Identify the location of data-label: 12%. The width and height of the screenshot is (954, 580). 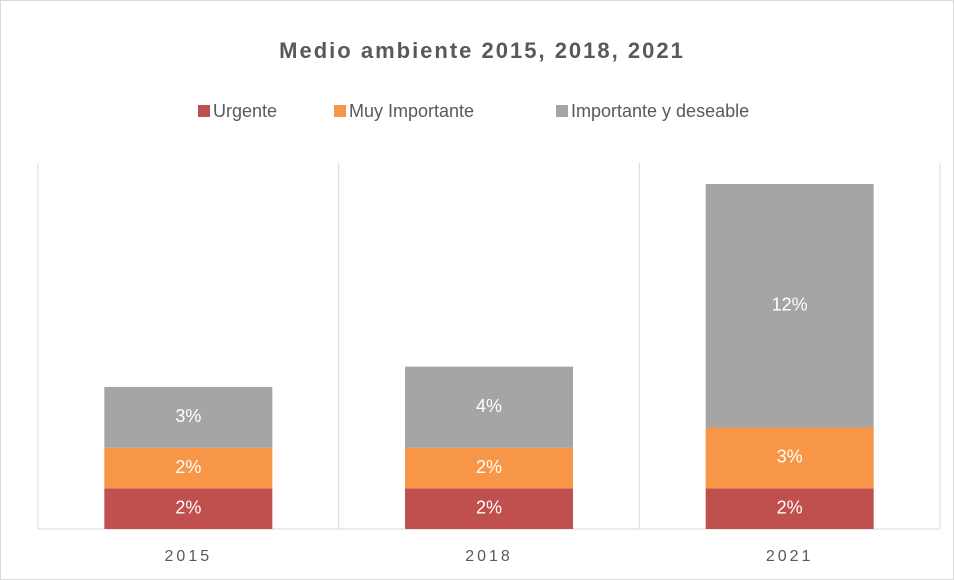
(790, 305).